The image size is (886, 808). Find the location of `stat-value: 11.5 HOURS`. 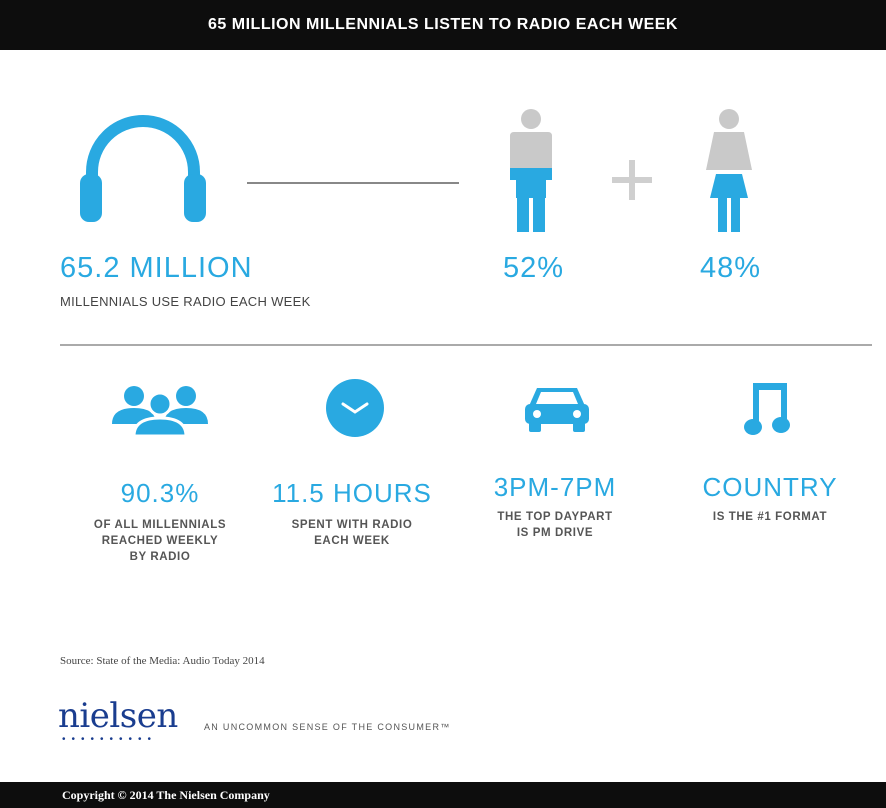

stat-value: 11.5 HOURS is located at coordinates (352, 493).